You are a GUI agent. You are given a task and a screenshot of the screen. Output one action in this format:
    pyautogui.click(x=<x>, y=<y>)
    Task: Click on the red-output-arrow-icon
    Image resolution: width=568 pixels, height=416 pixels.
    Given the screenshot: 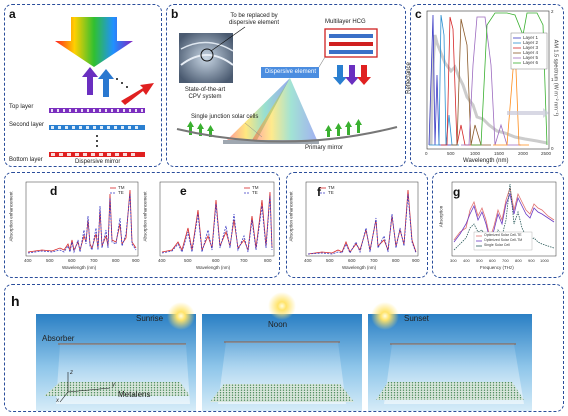 What is the action you would take?
    pyautogui.click(x=364, y=75)
    